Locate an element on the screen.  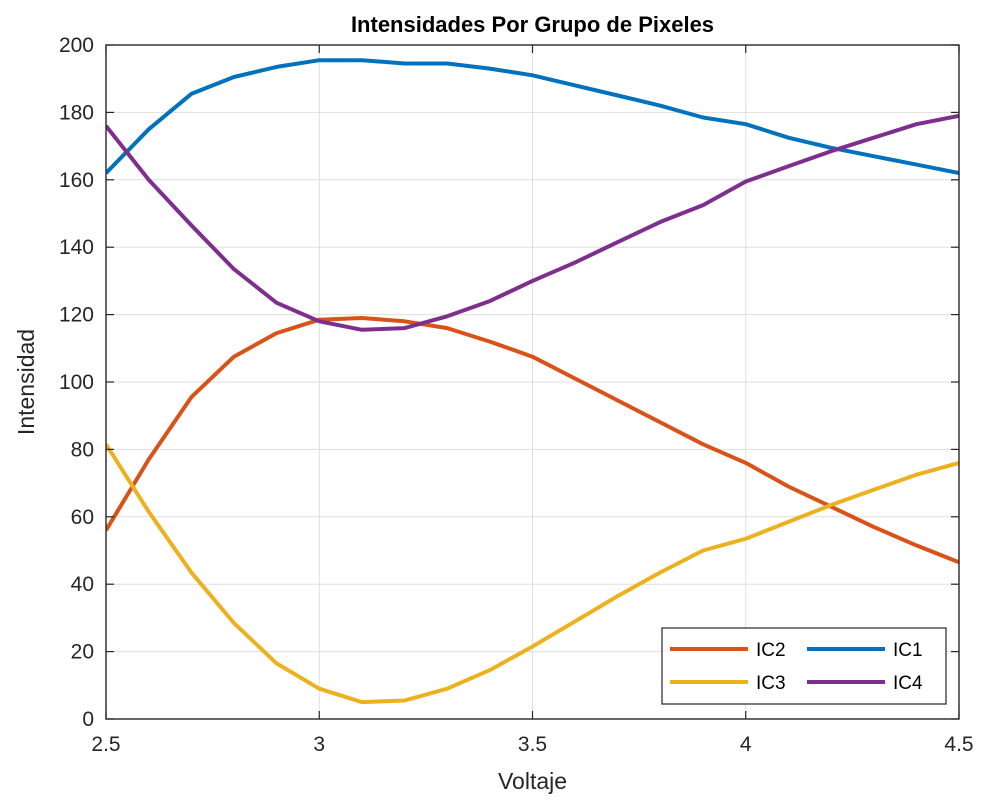
x-tick-label: 3 is located at coordinates (319, 744).